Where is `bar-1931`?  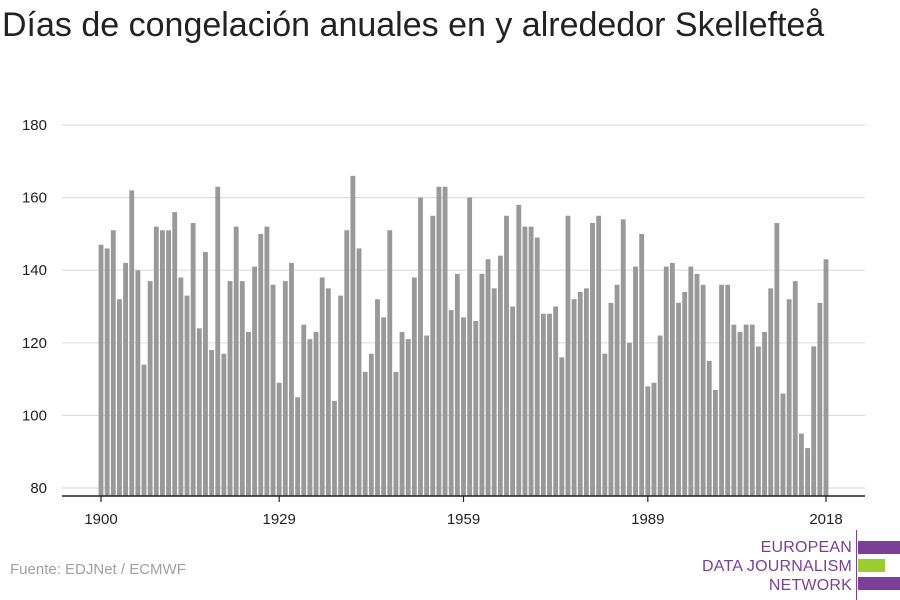
bar-1931 is located at coordinates (291, 379).